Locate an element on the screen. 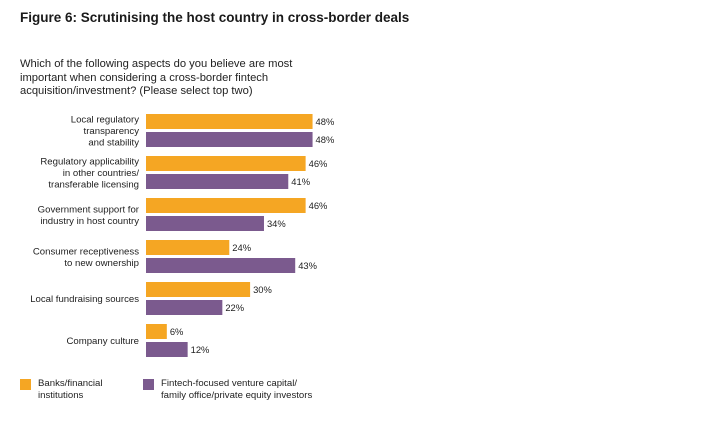 The image size is (719, 421). category-label-line: Company culture is located at coordinates (102, 341).